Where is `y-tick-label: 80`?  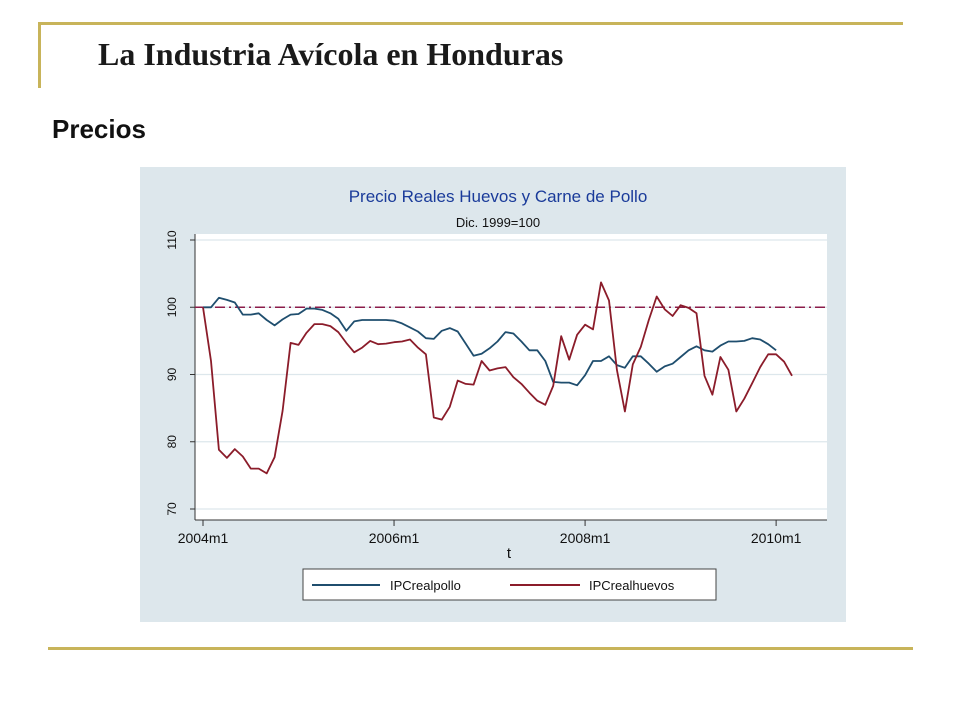
y-tick-label: 80 is located at coordinates (172, 442).